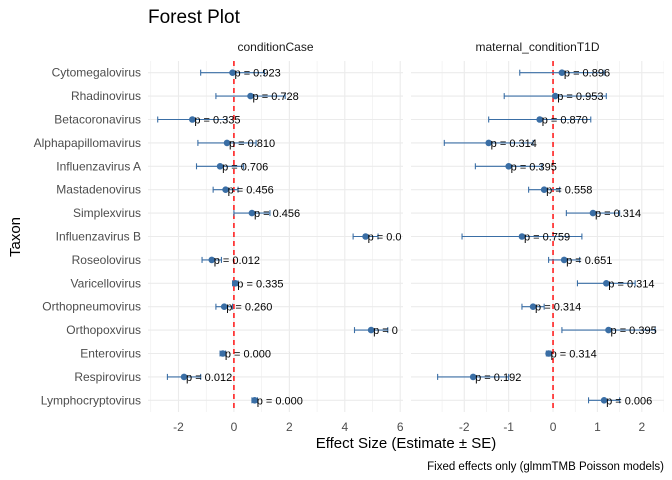 This screenshot has width=672, height=480. Describe the element at coordinates (107, 213) in the screenshot. I see `taxon-label: Simplexvirus` at that location.